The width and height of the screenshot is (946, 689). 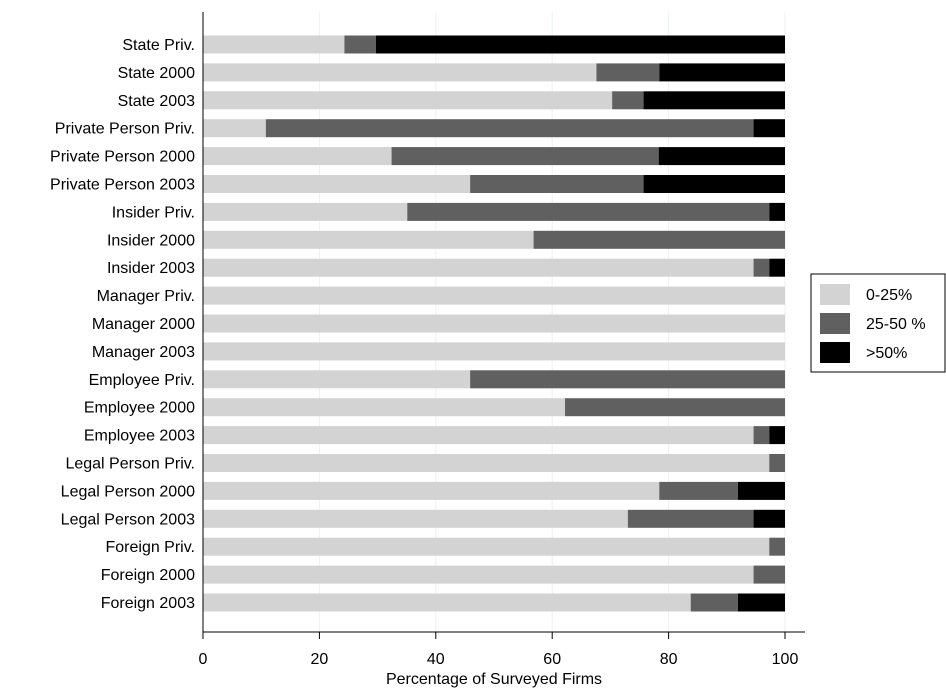 I want to click on category-label: State 2003, so click(x=157, y=101).